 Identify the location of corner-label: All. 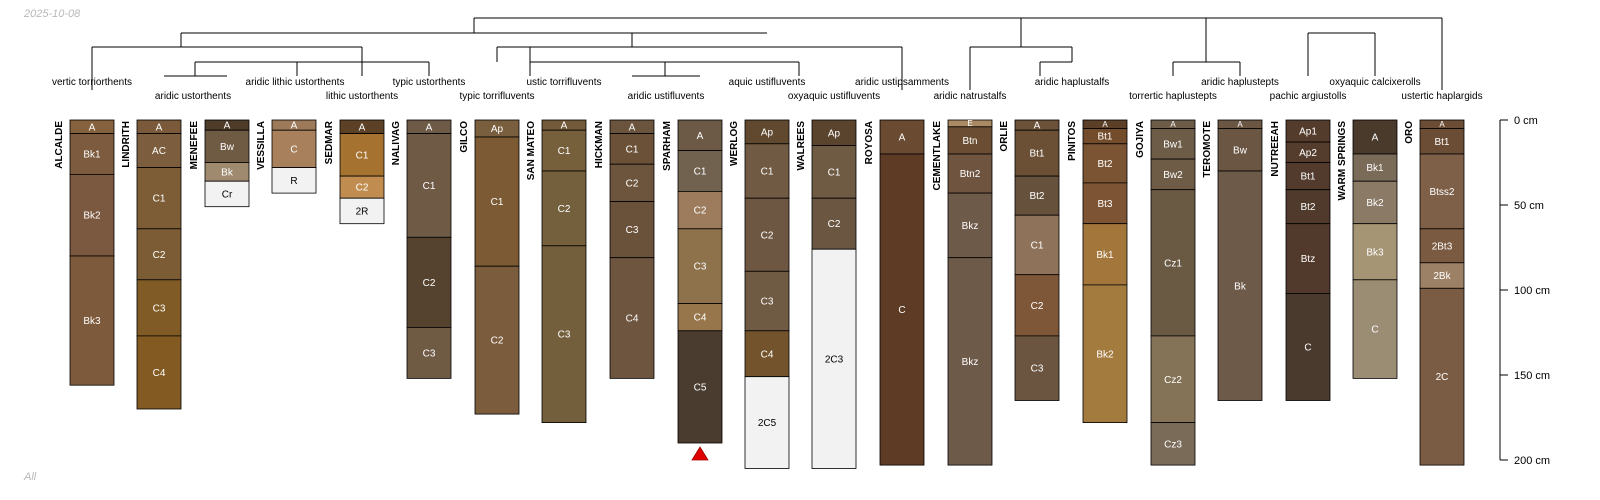
(30, 477).